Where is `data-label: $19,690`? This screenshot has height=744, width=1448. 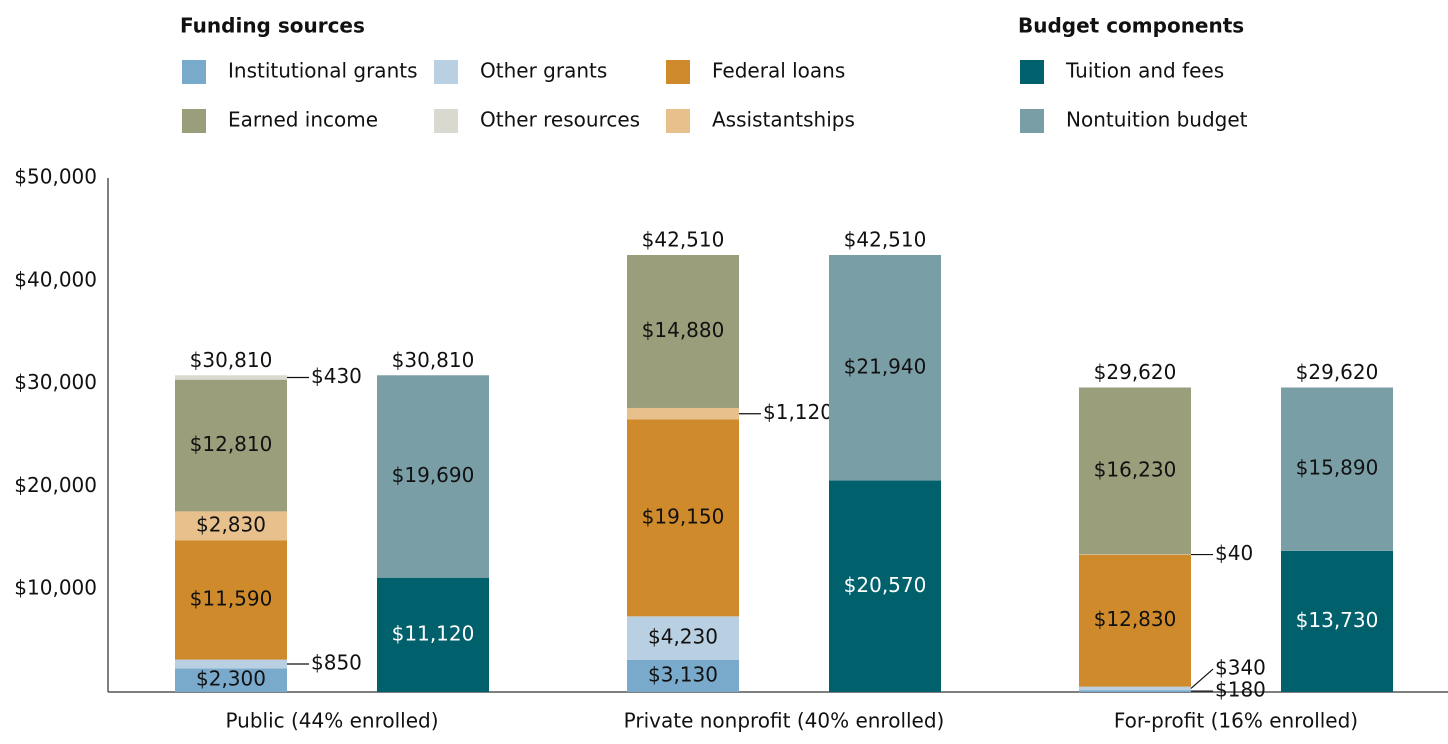
data-label: $19,690 is located at coordinates (433, 475).